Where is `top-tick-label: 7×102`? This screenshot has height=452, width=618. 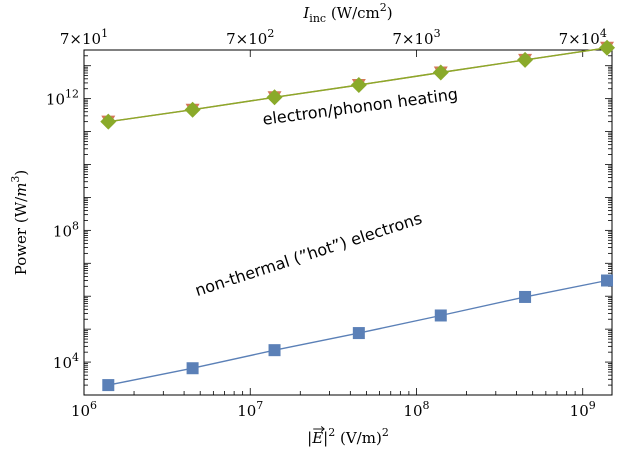
top-tick-label: 7×102 is located at coordinates (250, 37).